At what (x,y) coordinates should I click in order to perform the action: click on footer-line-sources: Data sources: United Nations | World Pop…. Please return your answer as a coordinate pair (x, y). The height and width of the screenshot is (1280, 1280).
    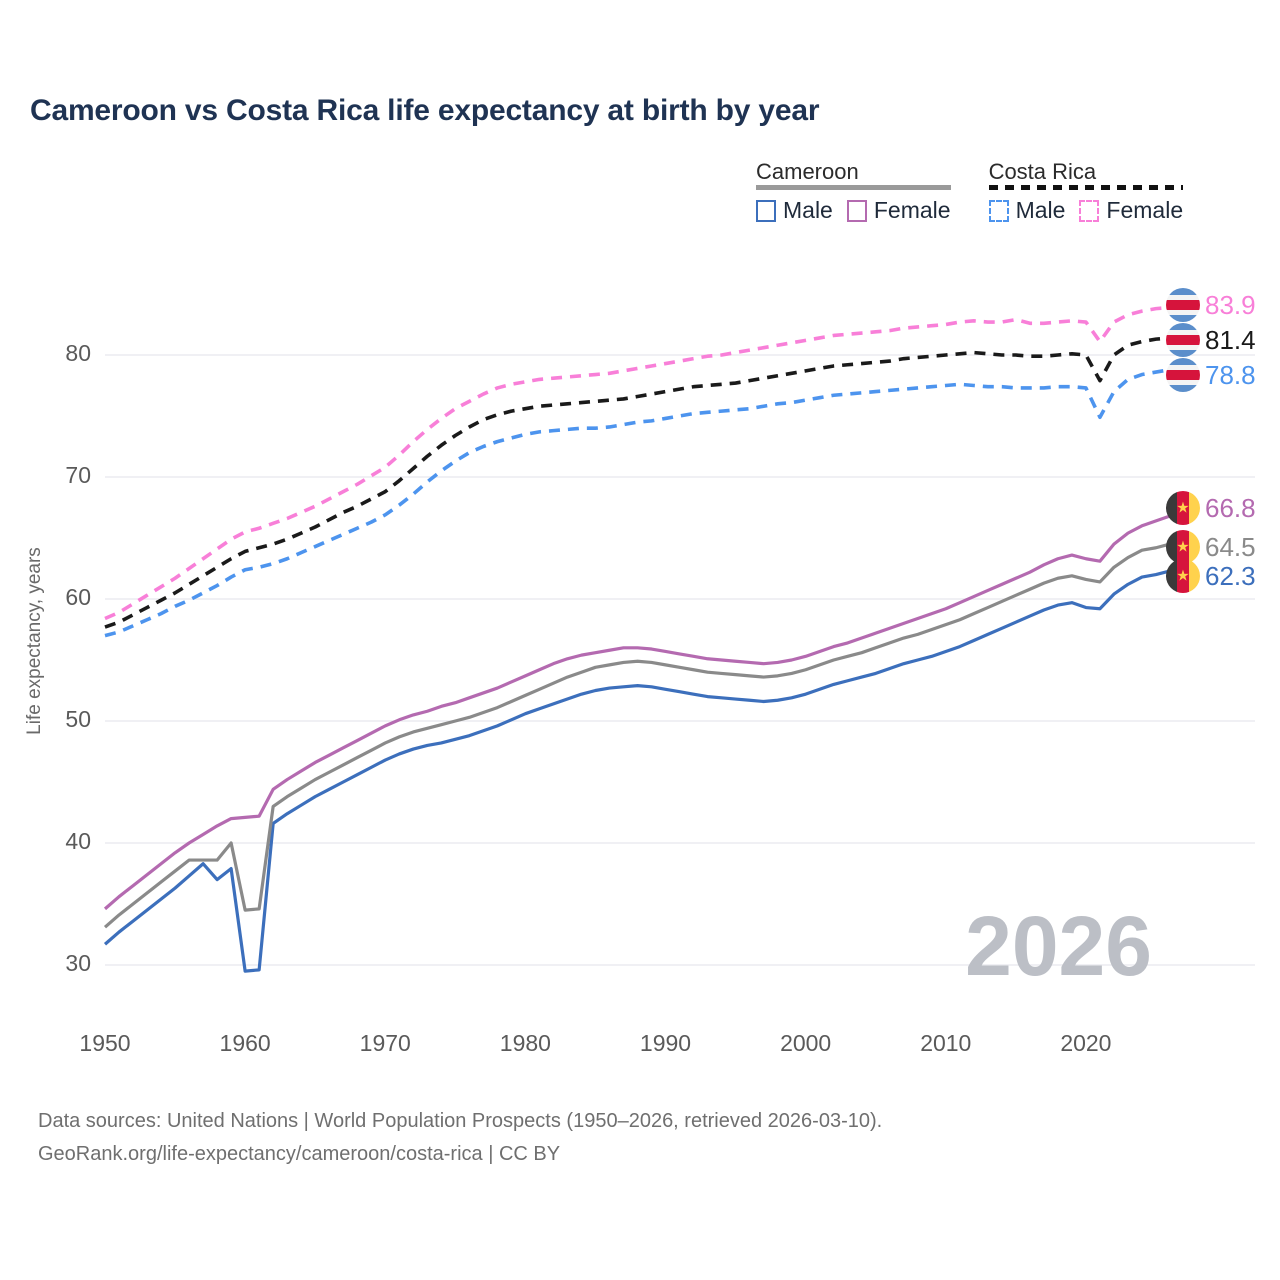
    Looking at the image, I should click on (460, 1121).